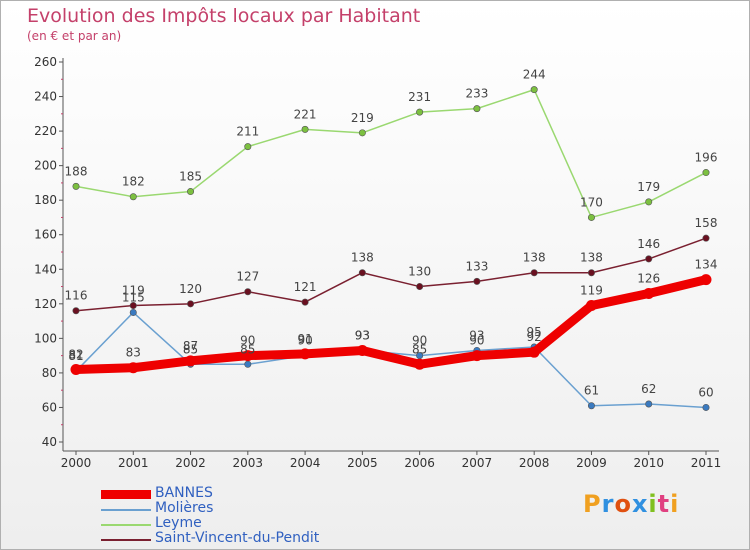  I want to click on proxiti-logo: Proxiti, so click(631, 504).